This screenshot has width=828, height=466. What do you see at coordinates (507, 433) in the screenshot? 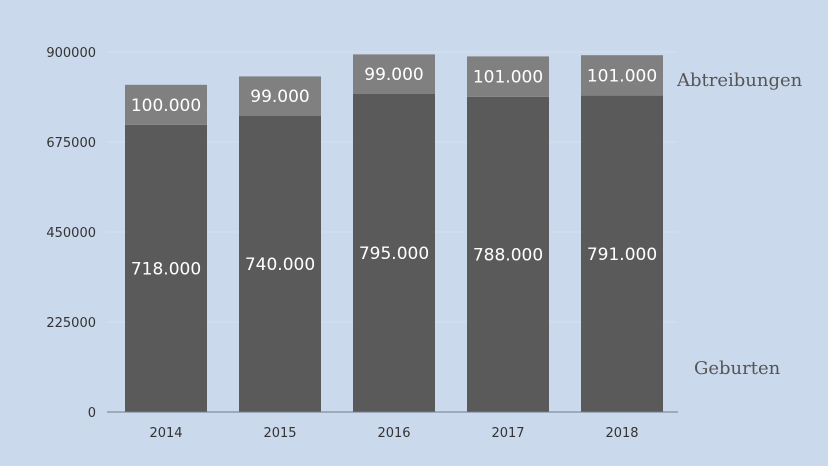
I see `x-tick-label: 2017` at bounding box center [507, 433].